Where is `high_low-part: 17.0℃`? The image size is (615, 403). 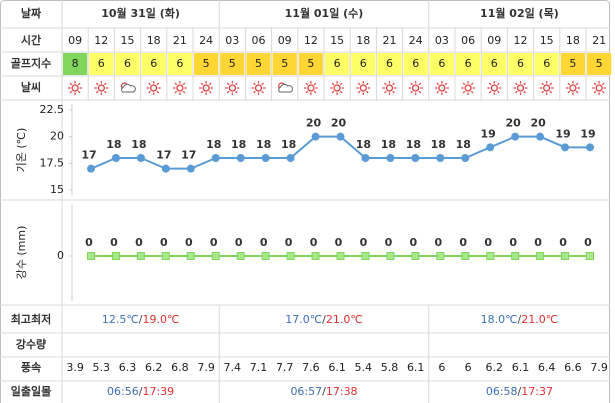 high_low-part: 17.0℃ is located at coordinates (303, 319).